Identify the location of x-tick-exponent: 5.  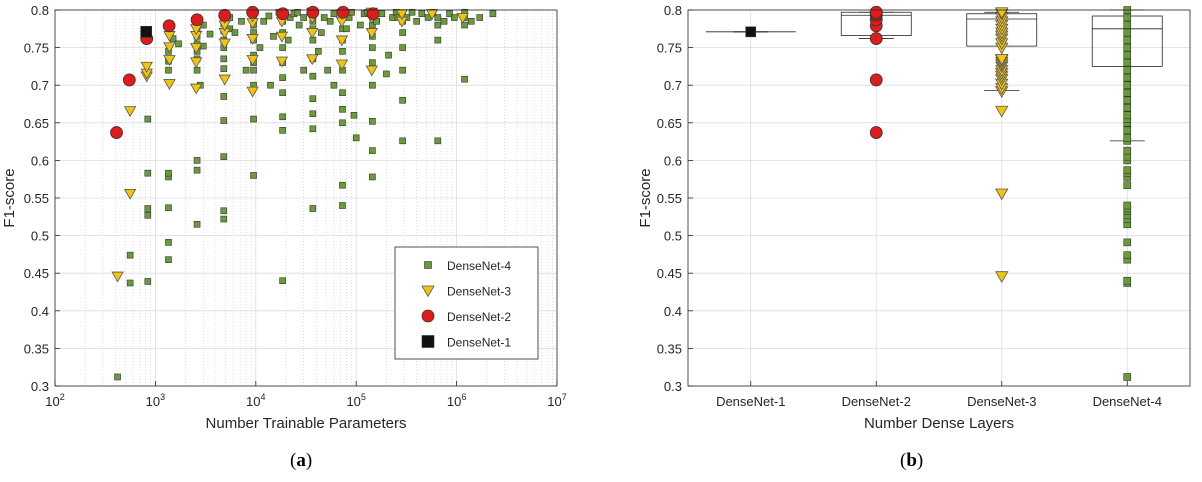
(363, 397).